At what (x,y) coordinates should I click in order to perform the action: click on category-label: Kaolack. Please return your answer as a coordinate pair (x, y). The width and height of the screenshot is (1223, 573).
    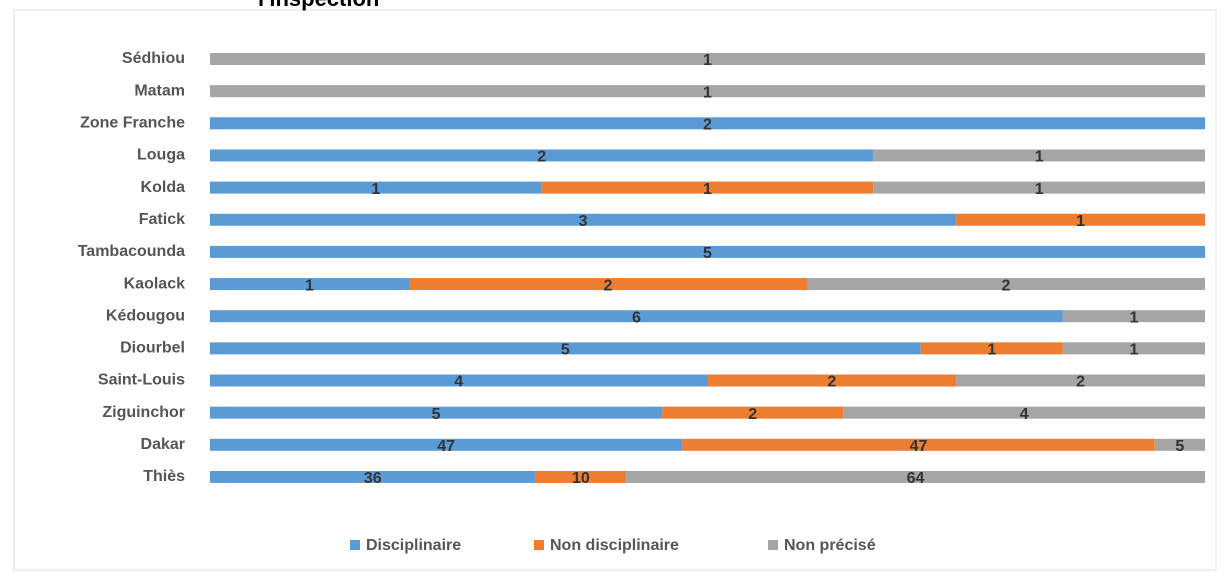
    Looking at the image, I should click on (154, 283).